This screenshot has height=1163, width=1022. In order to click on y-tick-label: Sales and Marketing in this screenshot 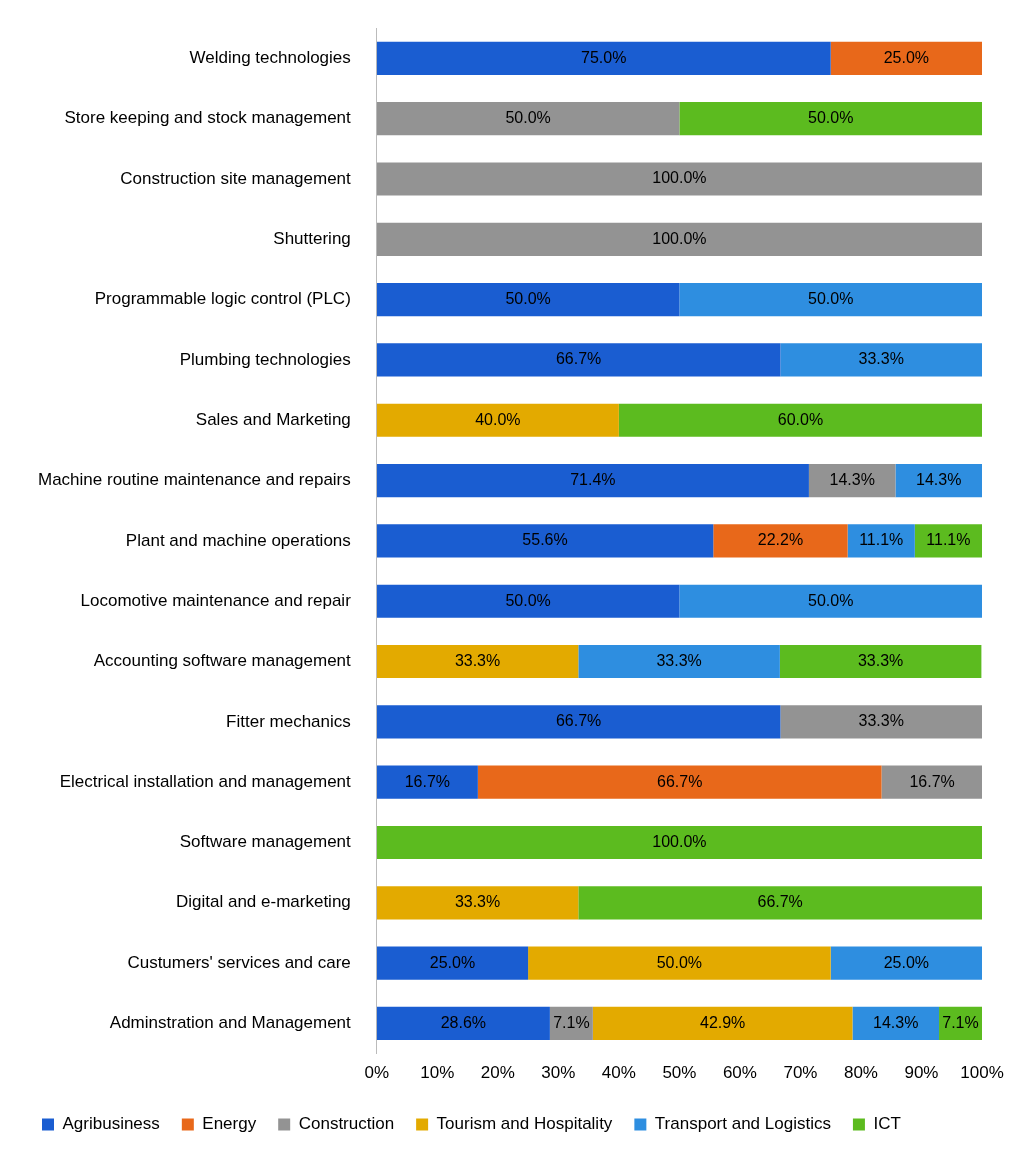, I will do `click(273, 419)`.